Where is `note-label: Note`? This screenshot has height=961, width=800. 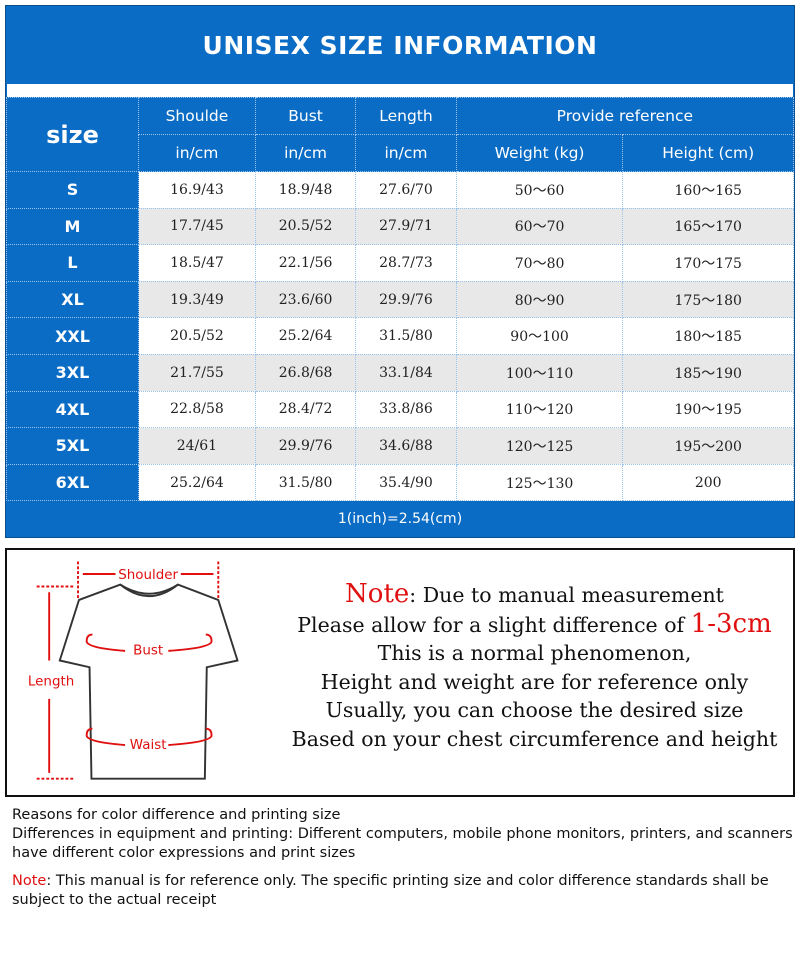 note-label: Note is located at coordinates (377, 594).